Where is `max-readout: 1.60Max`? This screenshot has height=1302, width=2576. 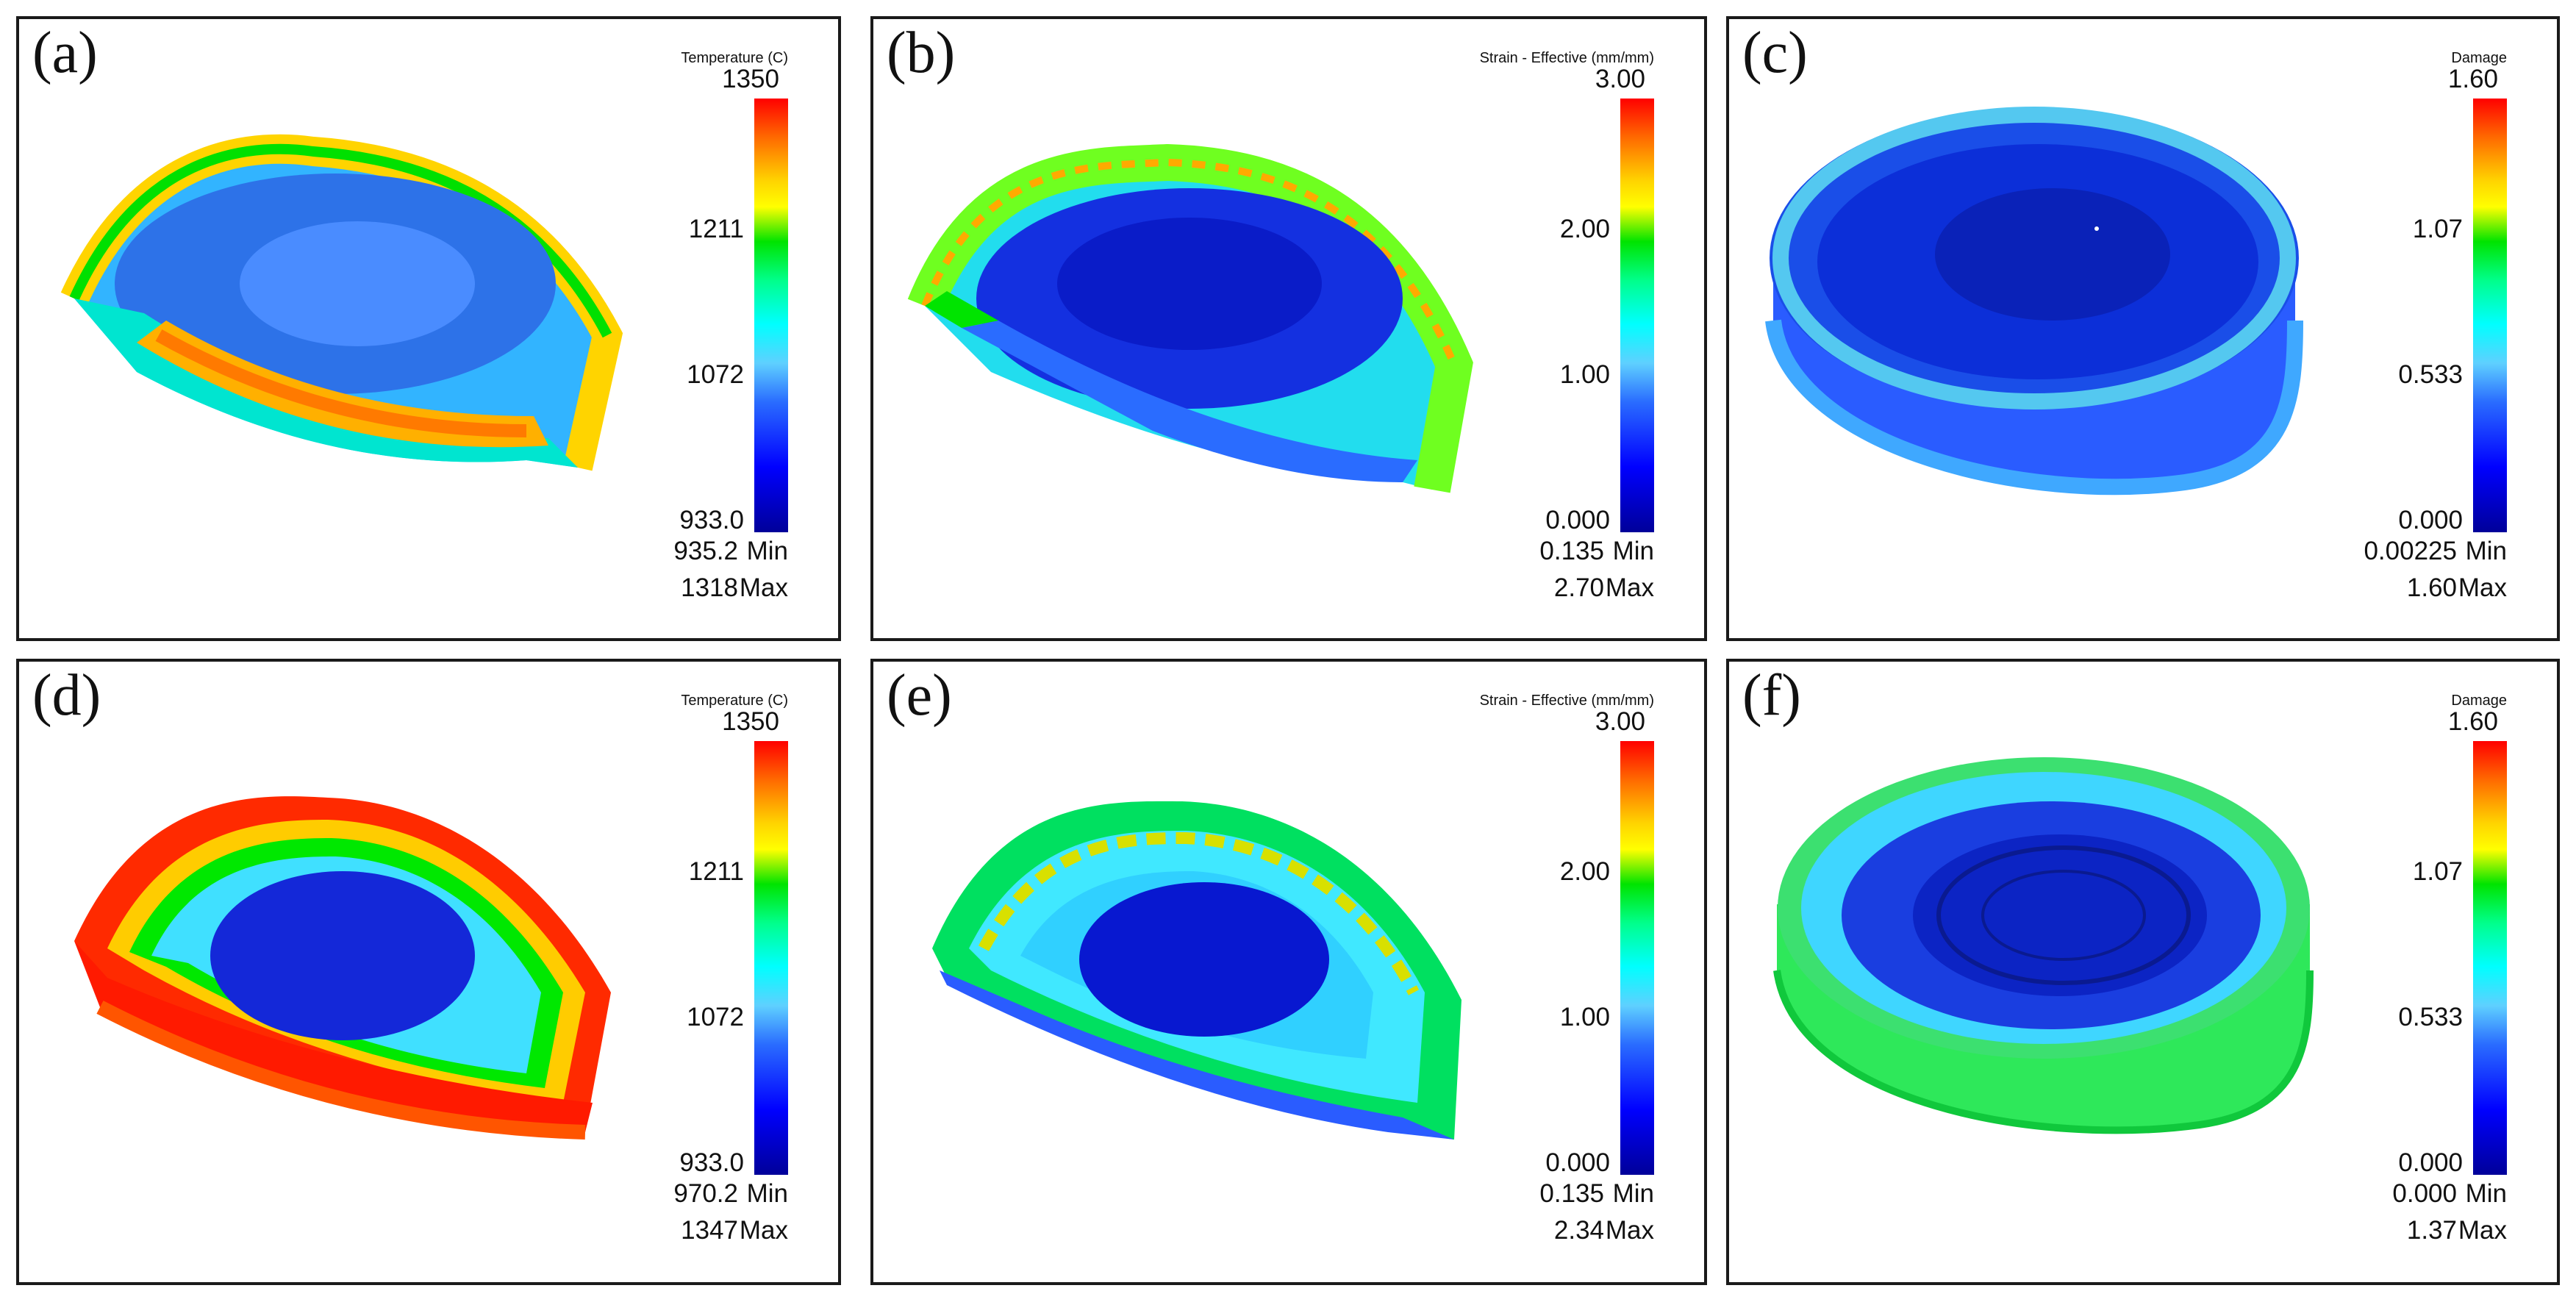 max-readout: 1.60Max is located at coordinates (2457, 588).